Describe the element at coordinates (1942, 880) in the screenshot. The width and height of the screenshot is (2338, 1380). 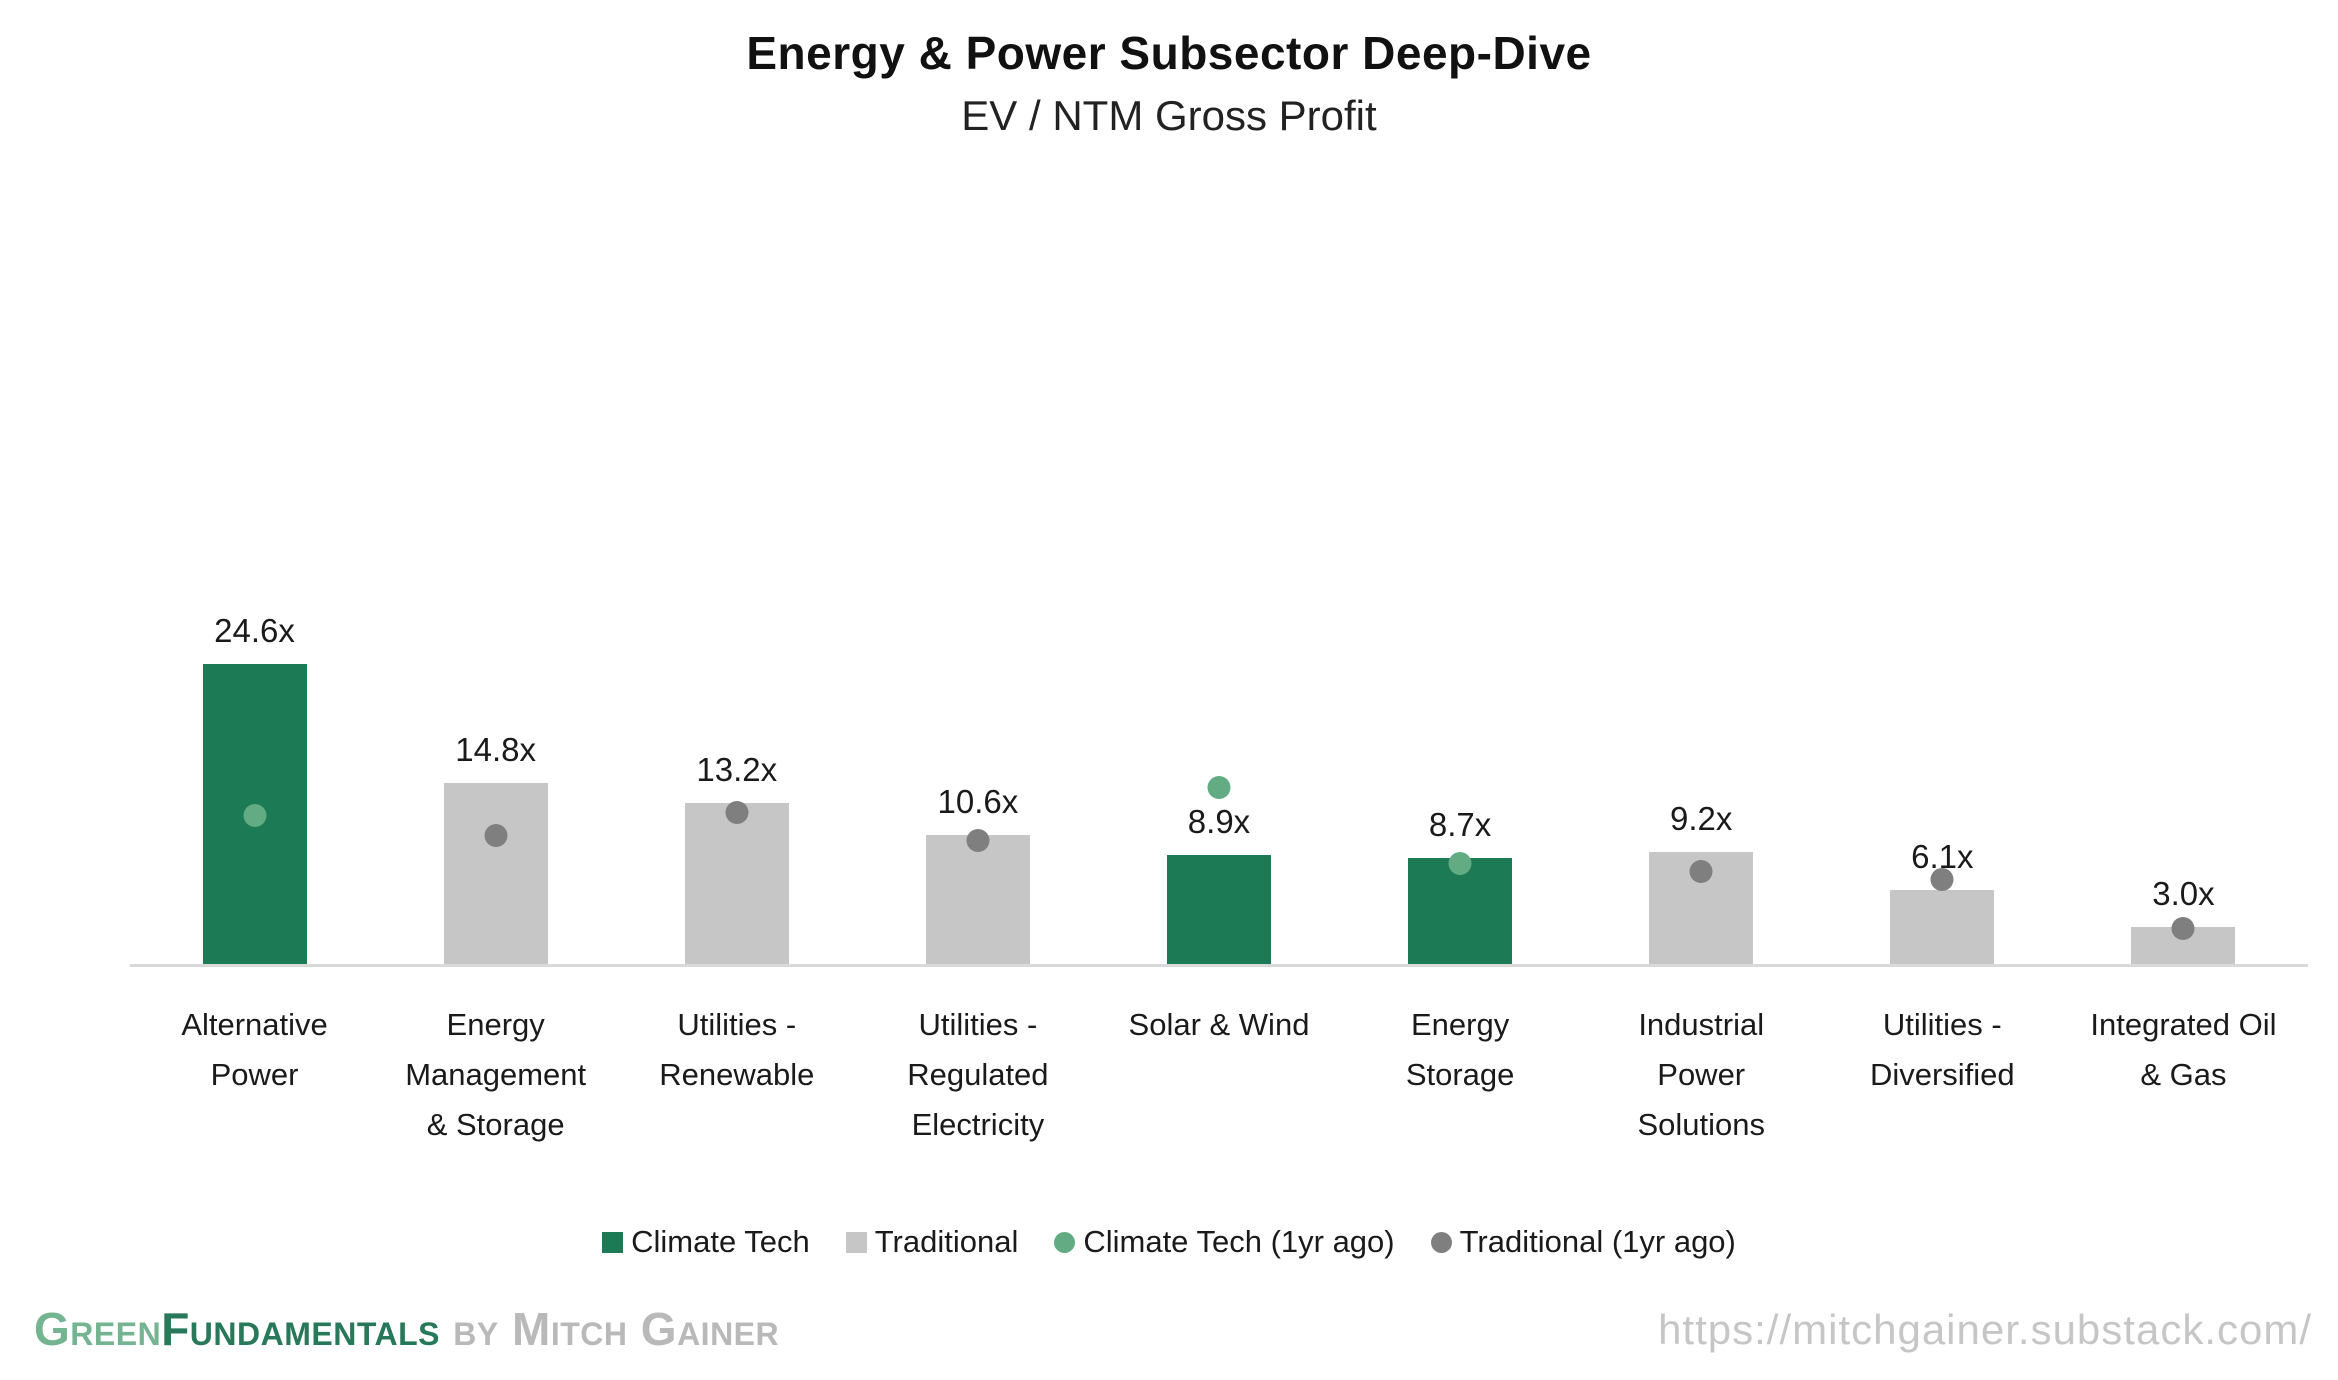
I see `prior-year-dot-utilities-diversified` at that location.